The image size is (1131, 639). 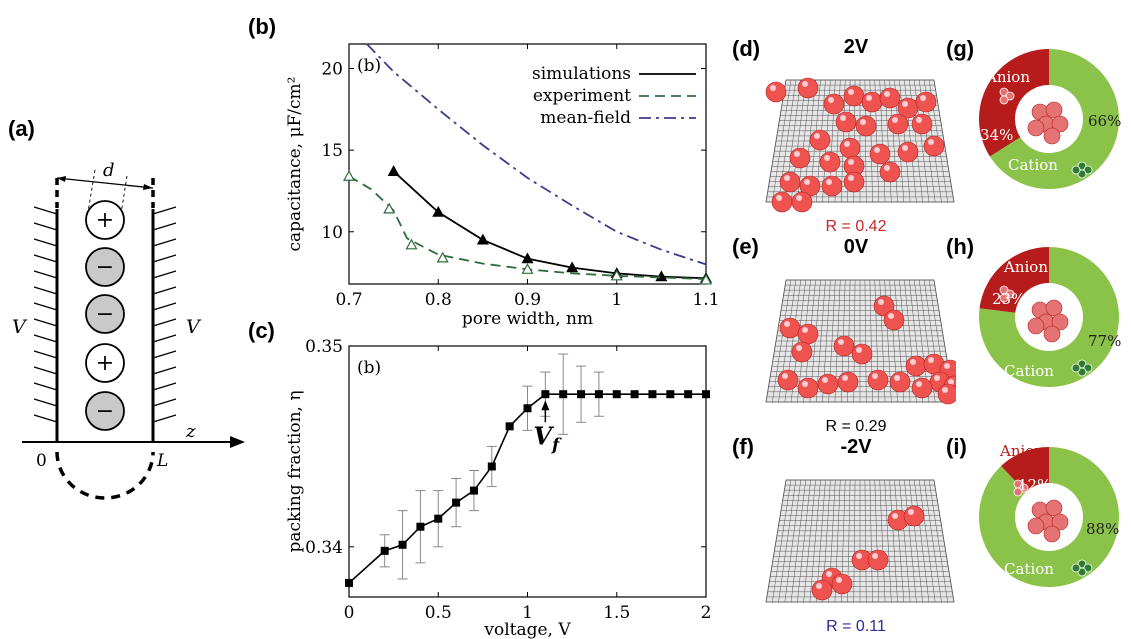 I want to click on y-tick-label: 15, so click(x=332, y=151).